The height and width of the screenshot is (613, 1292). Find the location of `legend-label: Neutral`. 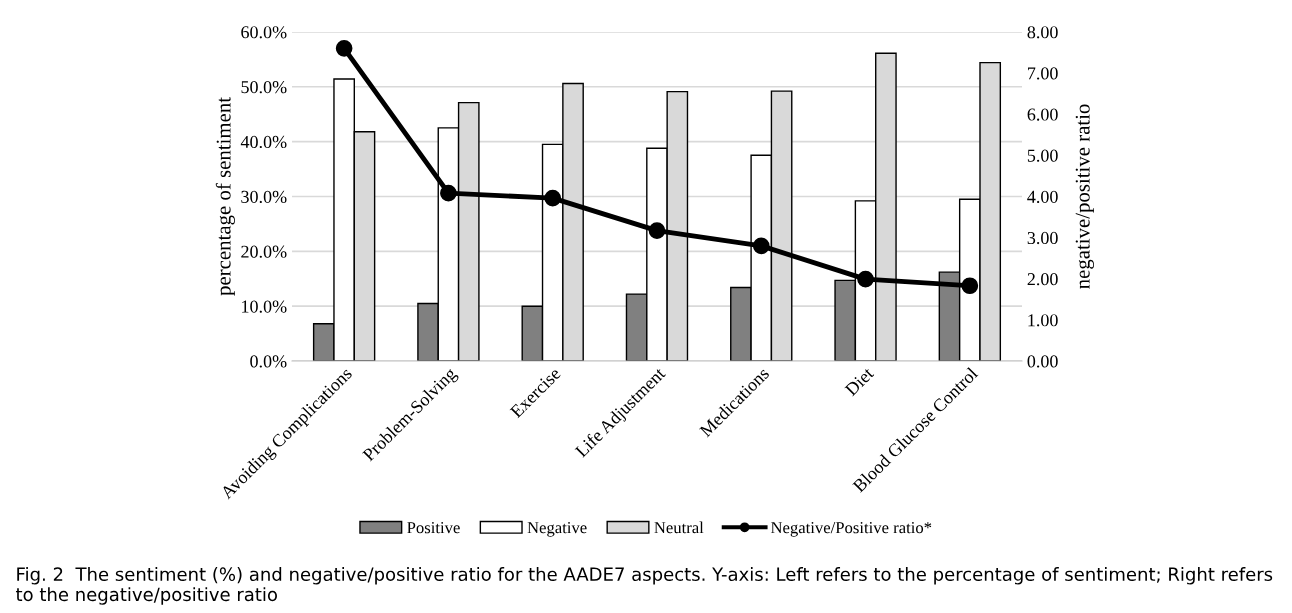

legend-label: Neutral is located at coordinates (679, 527).